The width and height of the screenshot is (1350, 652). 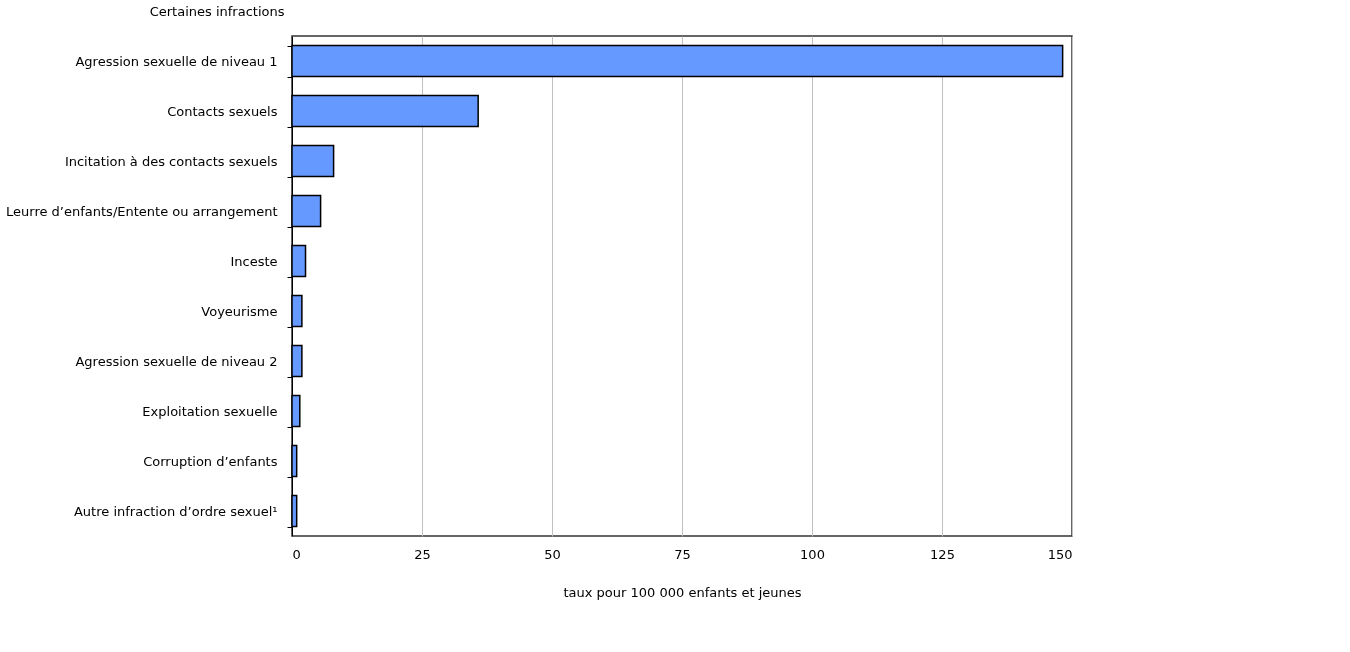 What do you see at coordinates (210, 461) in the screenshot?
I see `y-tick-label: Corruption d’enfants` at bounding box center [210, 461].